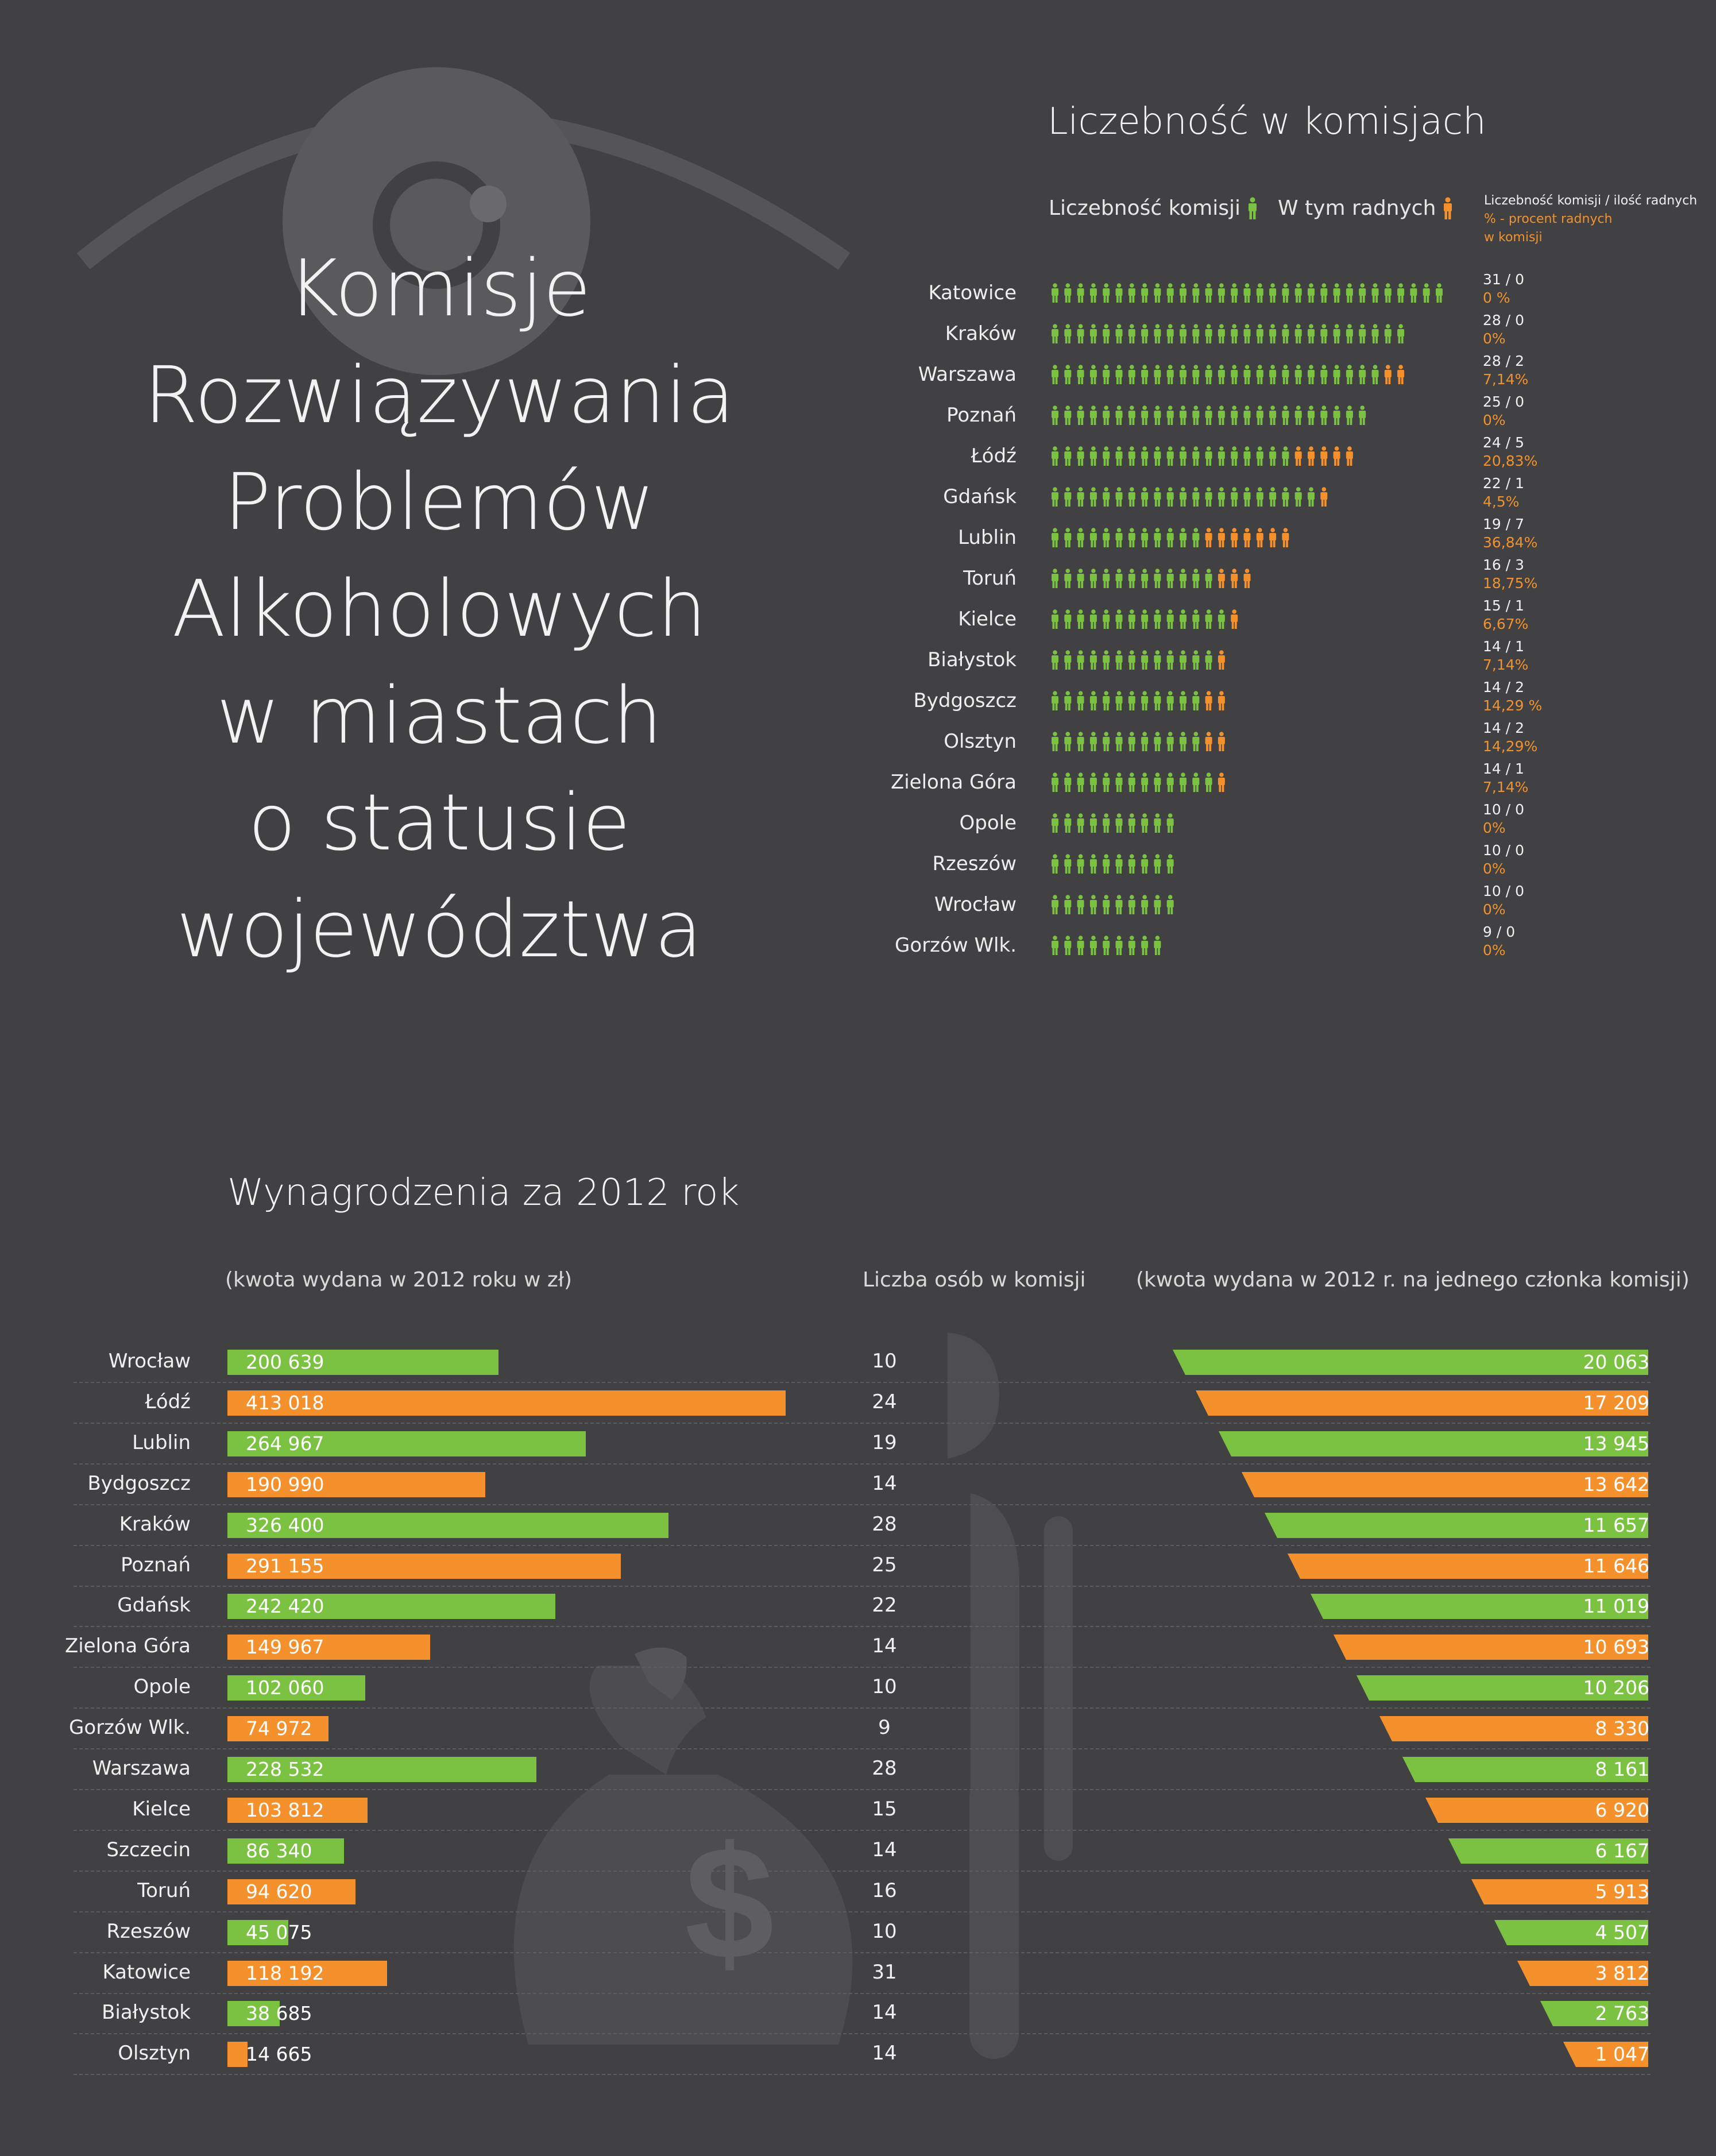  Describe the element at coordinates (1511, 746) in the screenshot. I see `members-percent-label: 14,29%` at that location.